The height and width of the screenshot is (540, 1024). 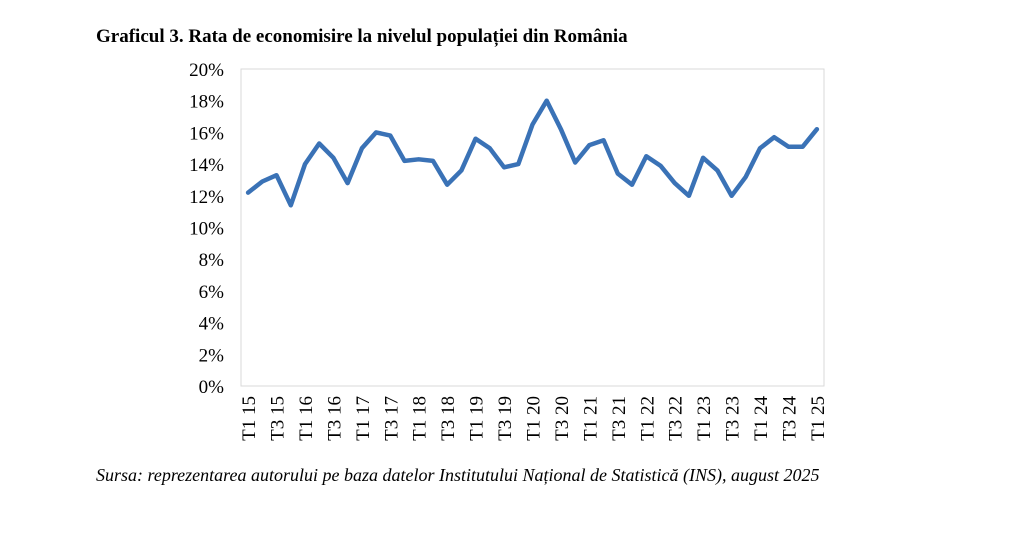 I want to click on y-tick-label: 6%, so click(x=212, y=292).